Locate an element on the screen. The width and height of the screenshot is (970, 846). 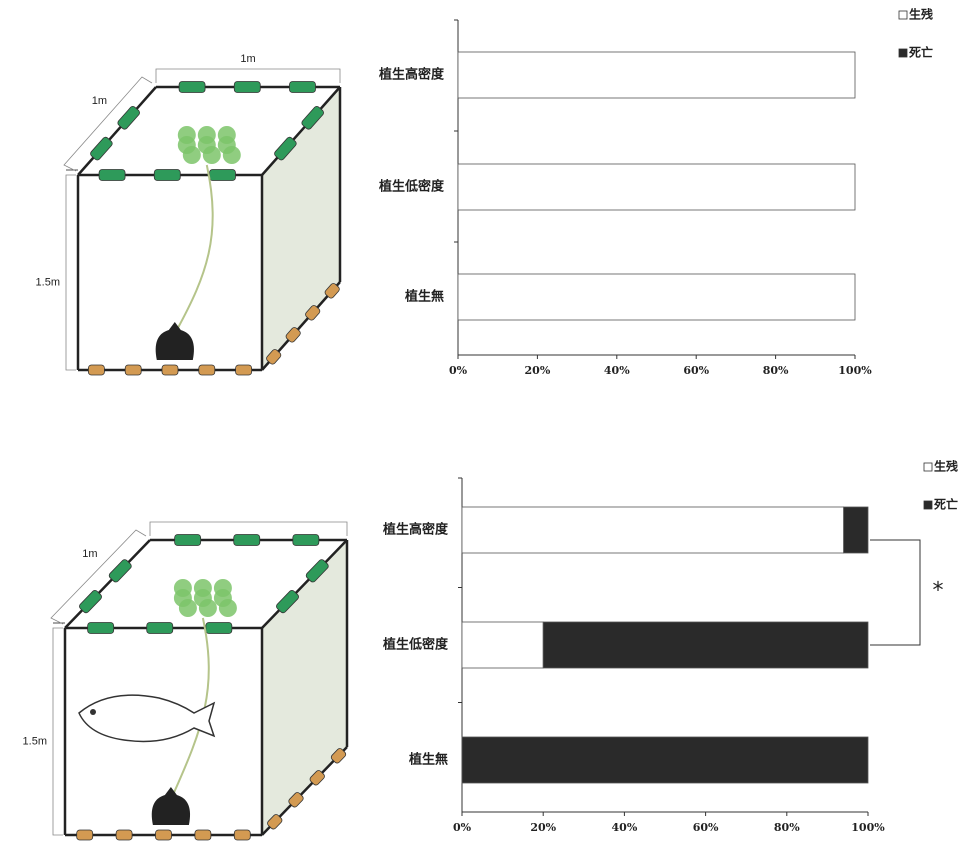
cube-diagram: 1m 1m 1.5m is located at coordinates (189, 214).